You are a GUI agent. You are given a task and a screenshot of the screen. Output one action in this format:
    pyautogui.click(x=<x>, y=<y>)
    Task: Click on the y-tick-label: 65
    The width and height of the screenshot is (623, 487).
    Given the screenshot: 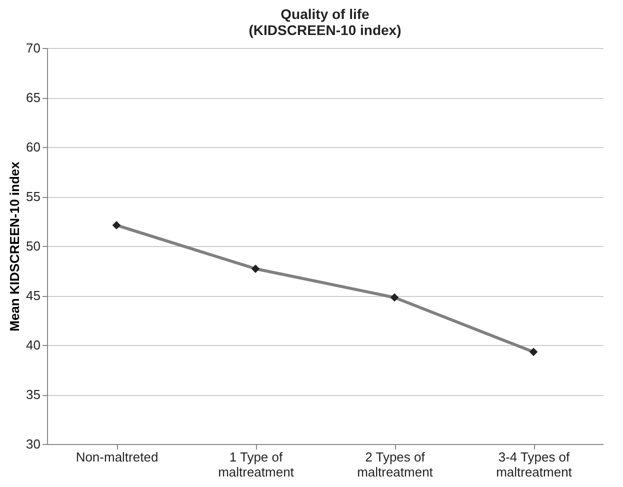 What is the action you would take?
    pyautogui.click(x=33, y=97)
    